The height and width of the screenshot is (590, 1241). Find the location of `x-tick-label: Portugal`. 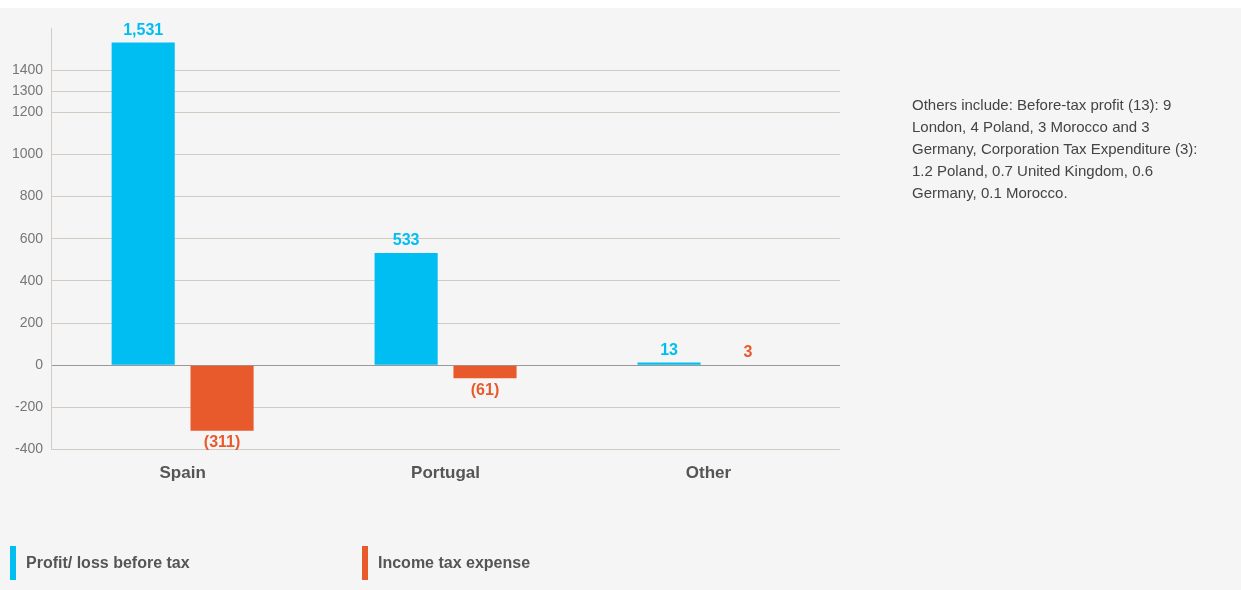

x-tick-label: Portugal is located at coordinates (446, 473).